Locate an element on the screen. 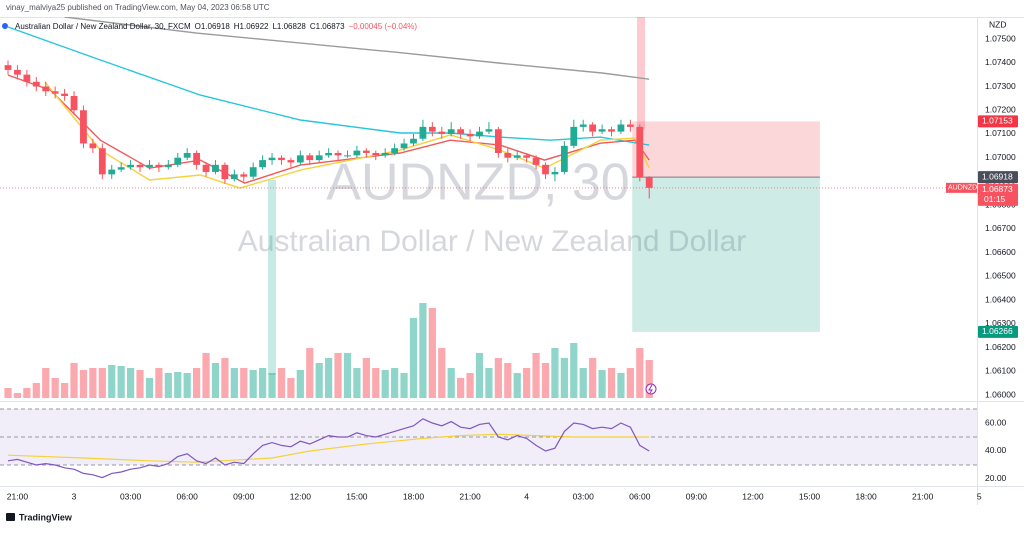  y-tick-label: 1.07000 is located at coordinates (1000, 157).